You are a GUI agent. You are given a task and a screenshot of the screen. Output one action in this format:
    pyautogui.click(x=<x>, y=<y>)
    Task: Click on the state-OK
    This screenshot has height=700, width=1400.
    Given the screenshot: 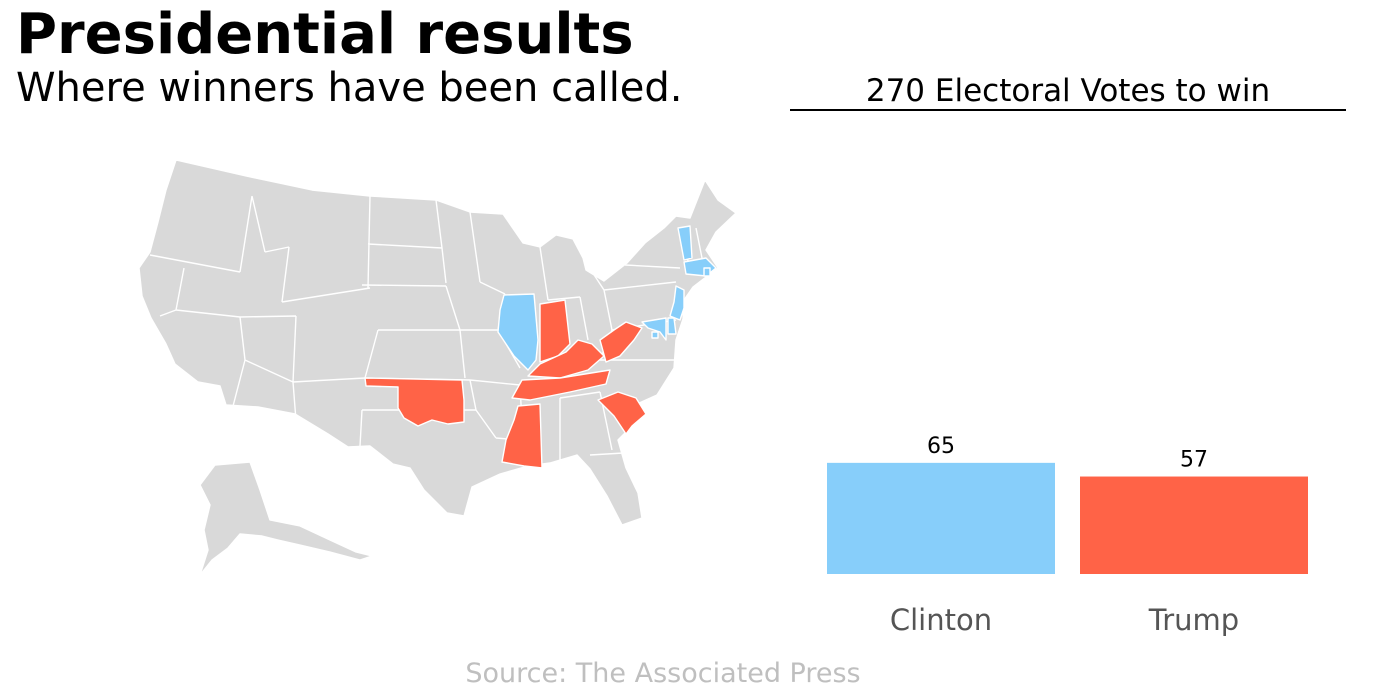 What is the action you would take?
    pyautogui.click(x=414, y=402)
    